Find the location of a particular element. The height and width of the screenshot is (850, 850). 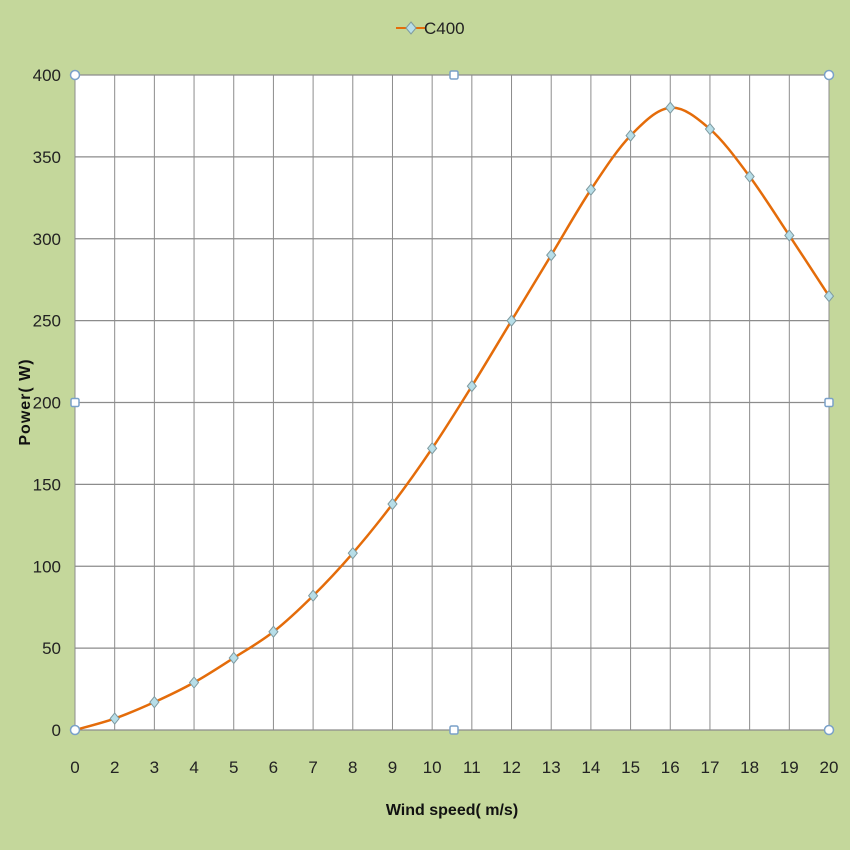

x-tick-label: 9 is located at coordinates (392, 767).